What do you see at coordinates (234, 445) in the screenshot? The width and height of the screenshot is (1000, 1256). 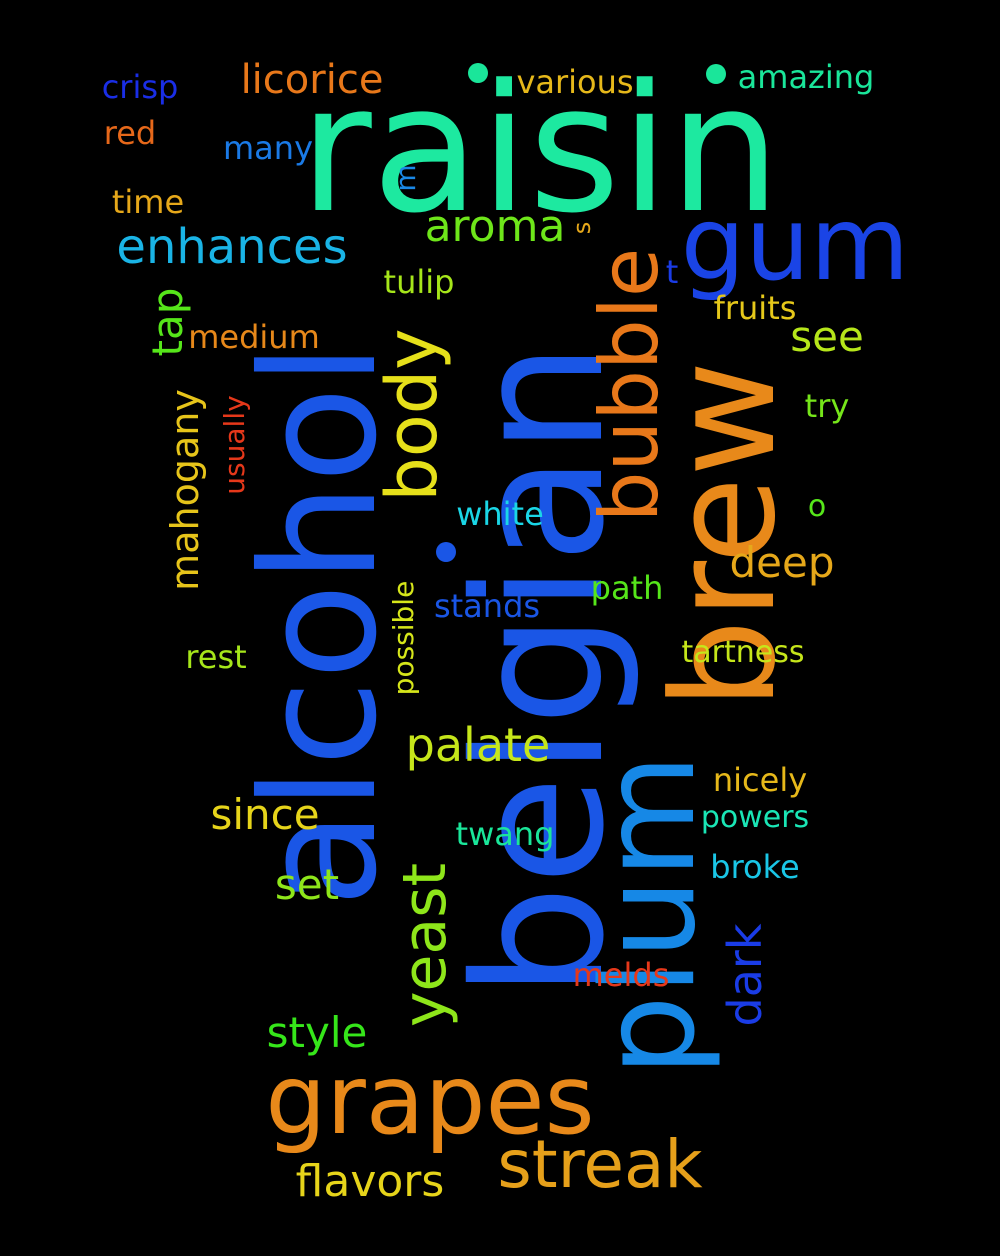 I see `word-usually: usually` at bounding box center [234, 445].